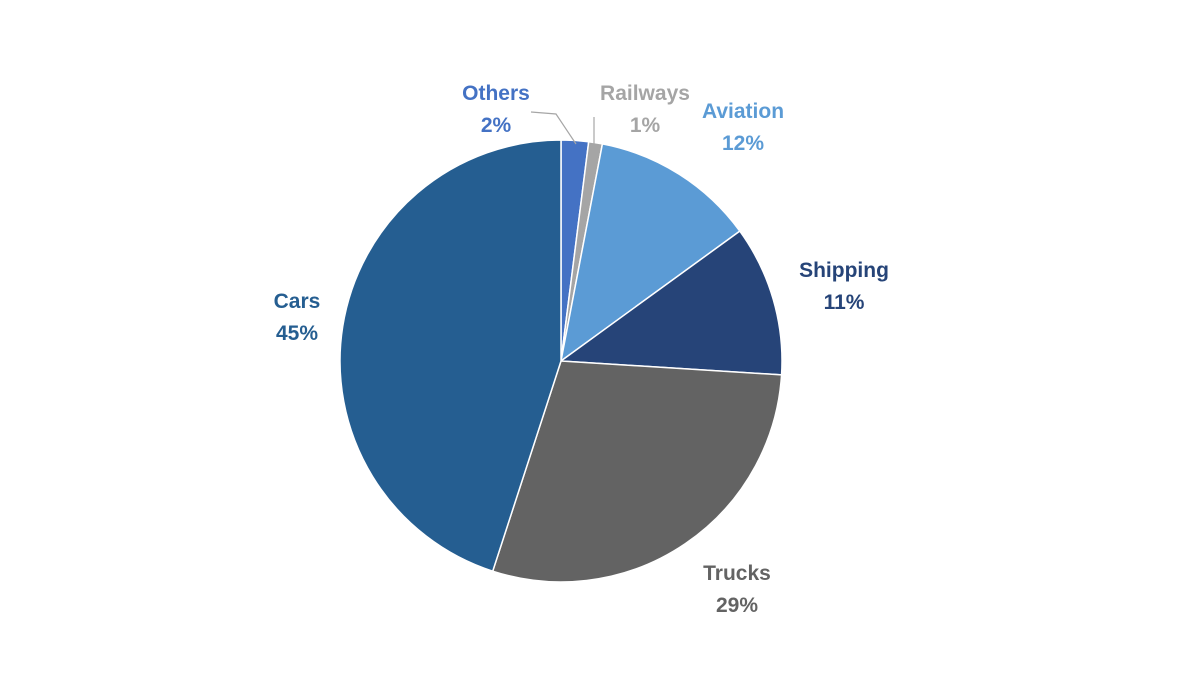 The image size is (1200, 700). Describe the element at coordinates (450, 356) in the screenshot. I see `slice-cars` at that location.